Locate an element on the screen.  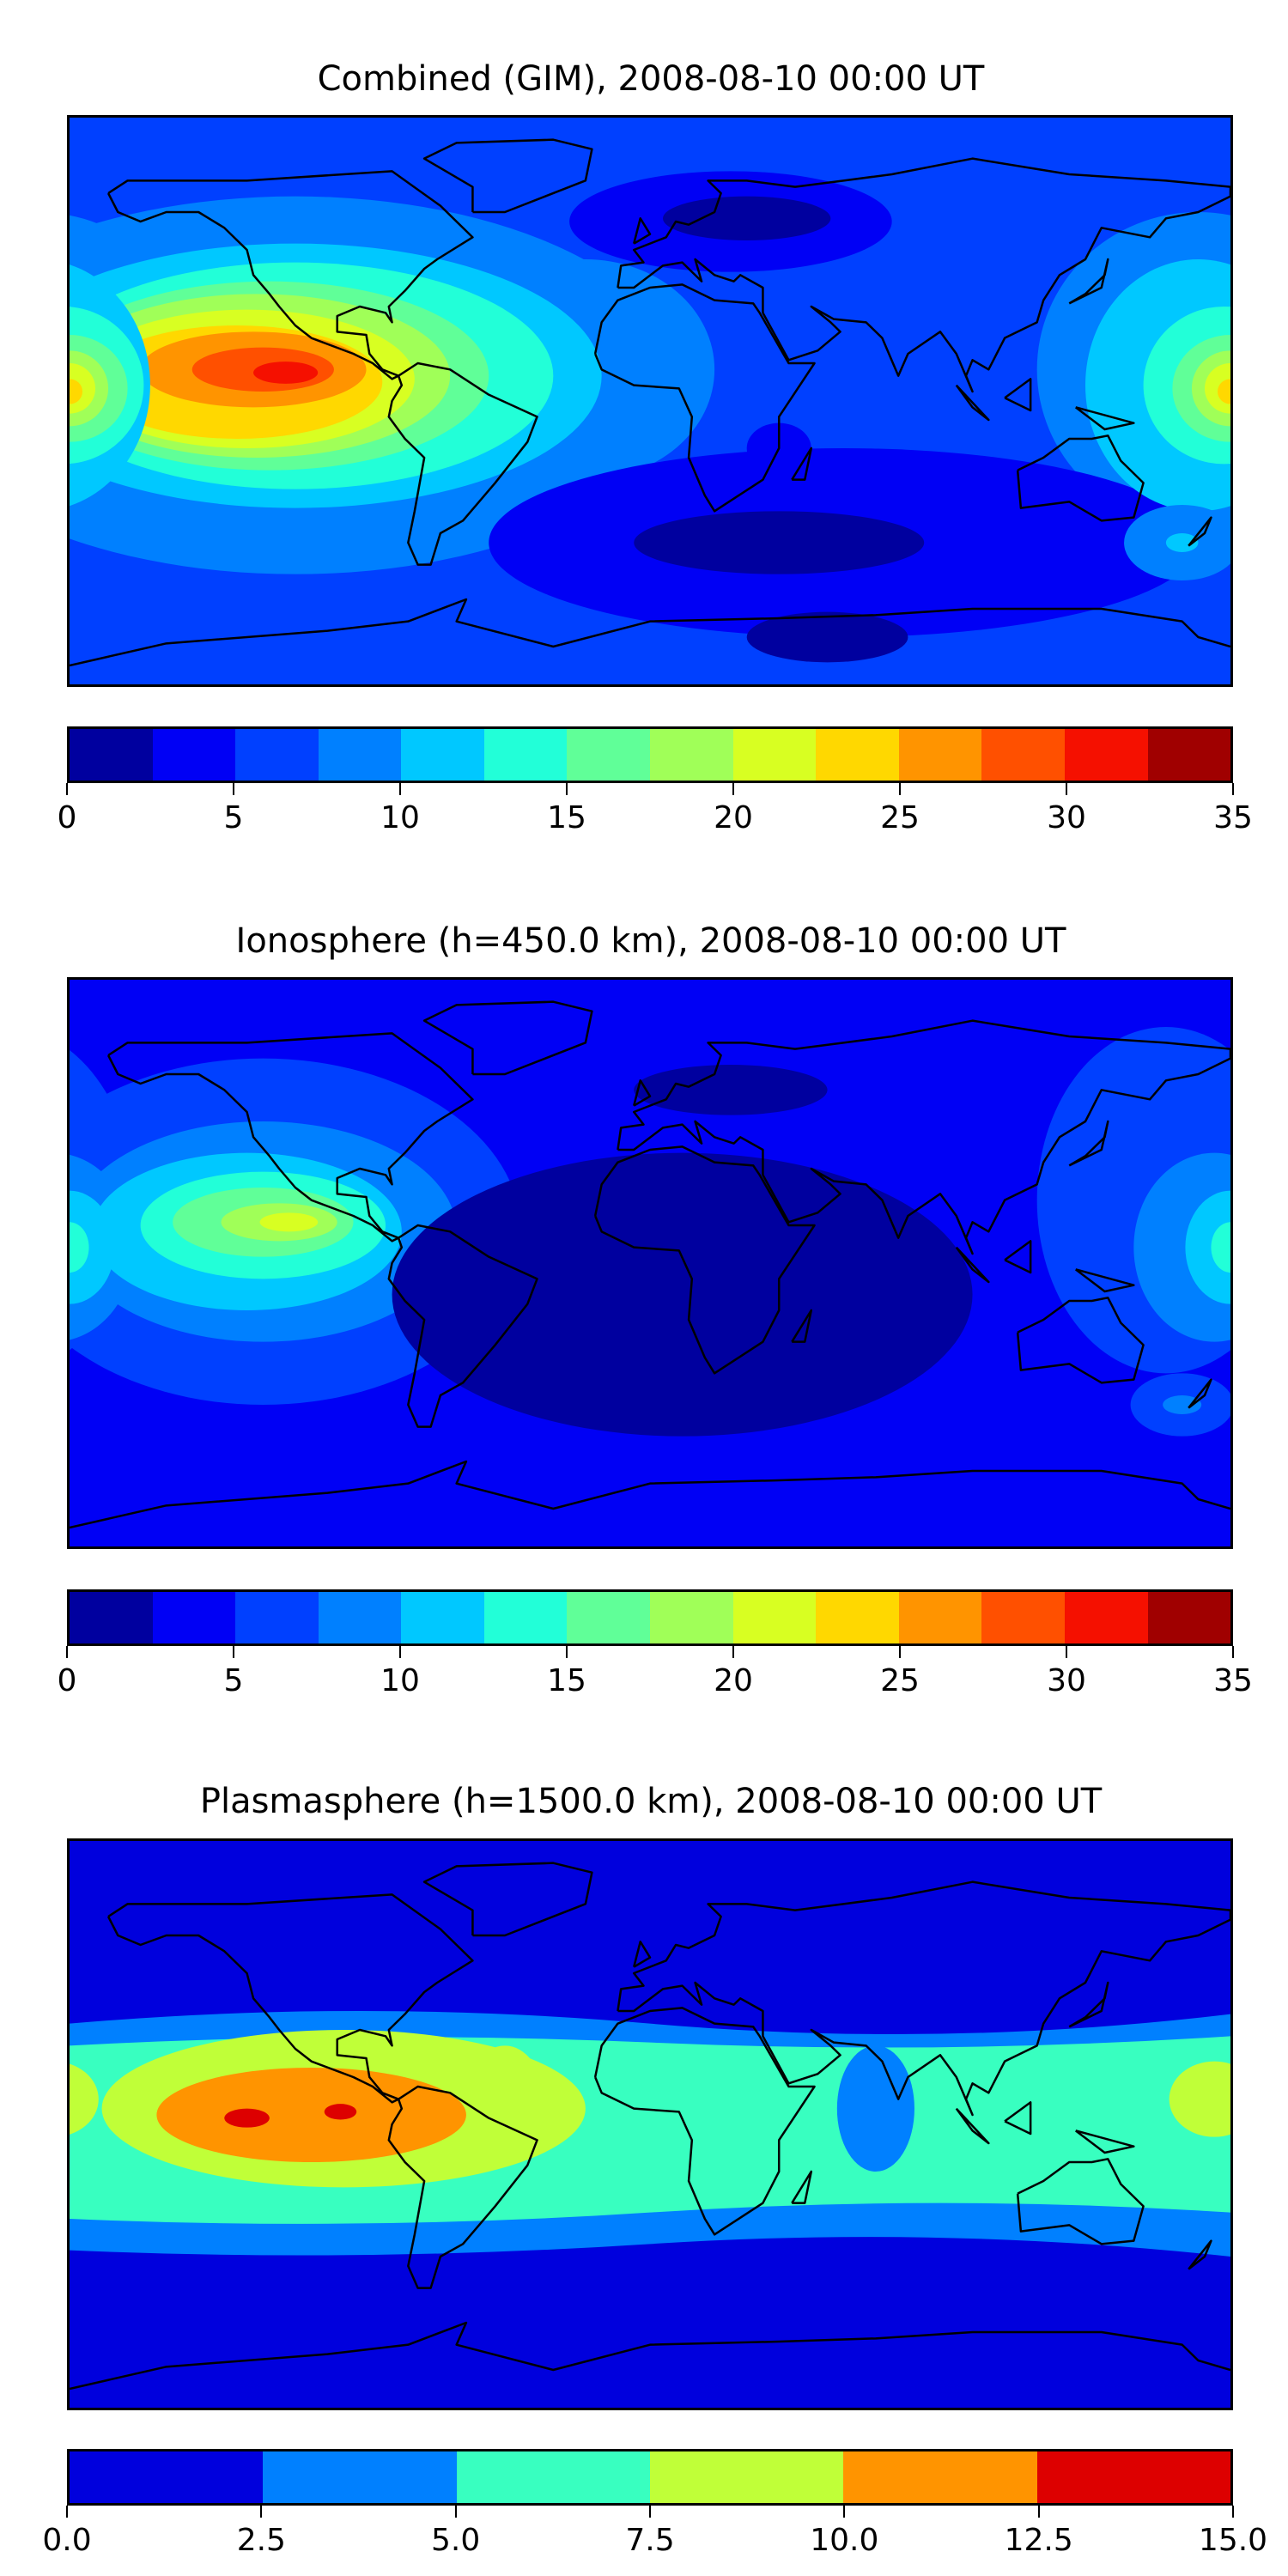
colorbar-tick-label: 25 is located at coordinates (900, 817).